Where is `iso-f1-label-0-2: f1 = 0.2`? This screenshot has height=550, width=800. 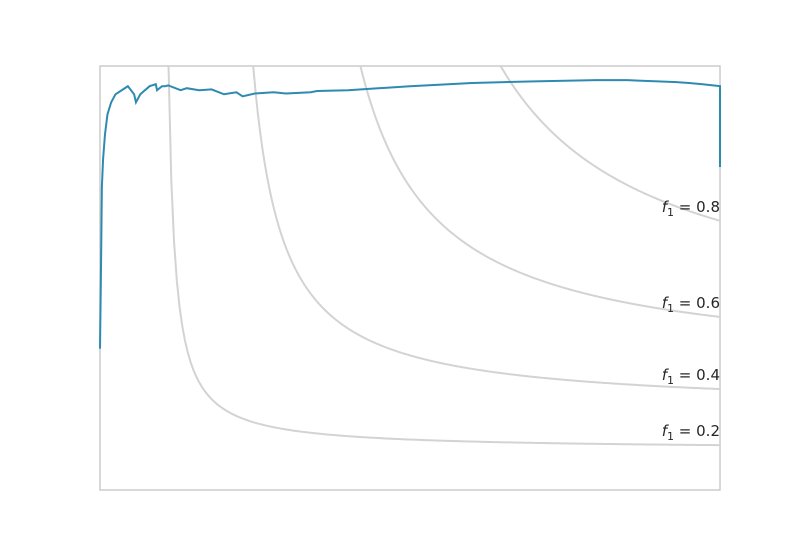
iso-f1-label-0-2: f1 = 0.2 is located at coordinates (691, 432).